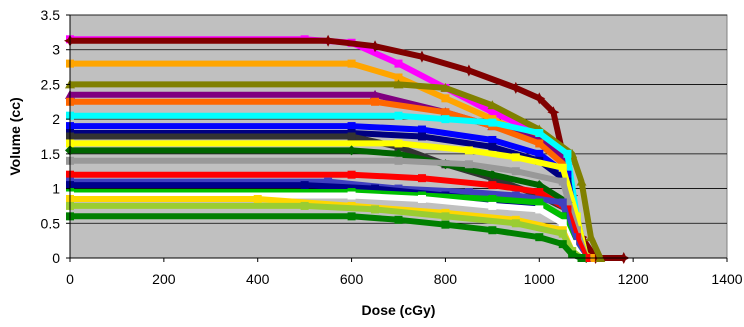 This screenshot has height=327, width=744. What do you see at coordinates (164, 279) in the screenshot?
I see `x-tick-label: 200` at bounding box center [164, 279].